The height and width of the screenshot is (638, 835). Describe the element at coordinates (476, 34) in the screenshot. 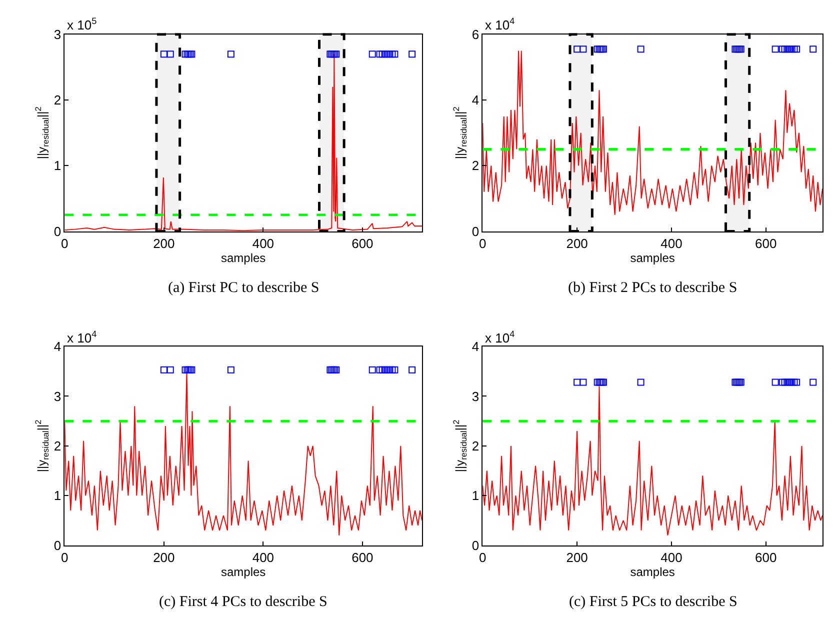

I see `y-tick-label: 6` at that location.